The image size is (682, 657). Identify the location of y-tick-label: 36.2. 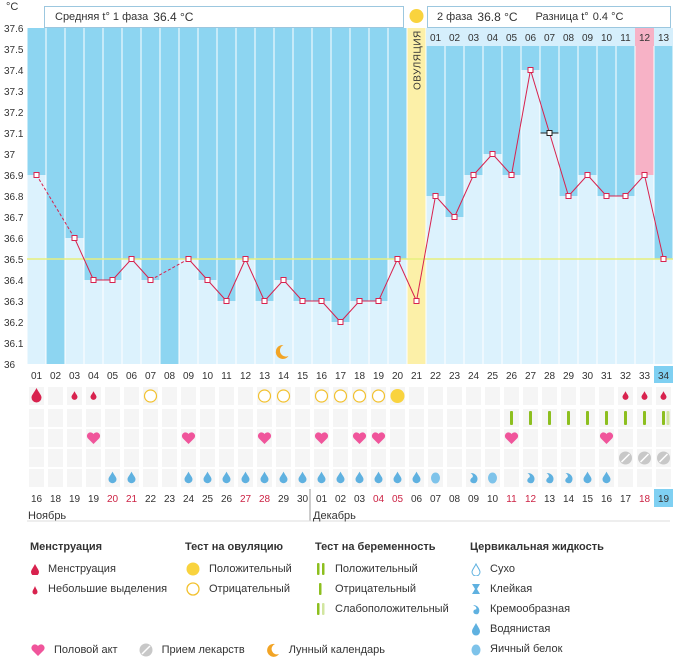
(14, 323).